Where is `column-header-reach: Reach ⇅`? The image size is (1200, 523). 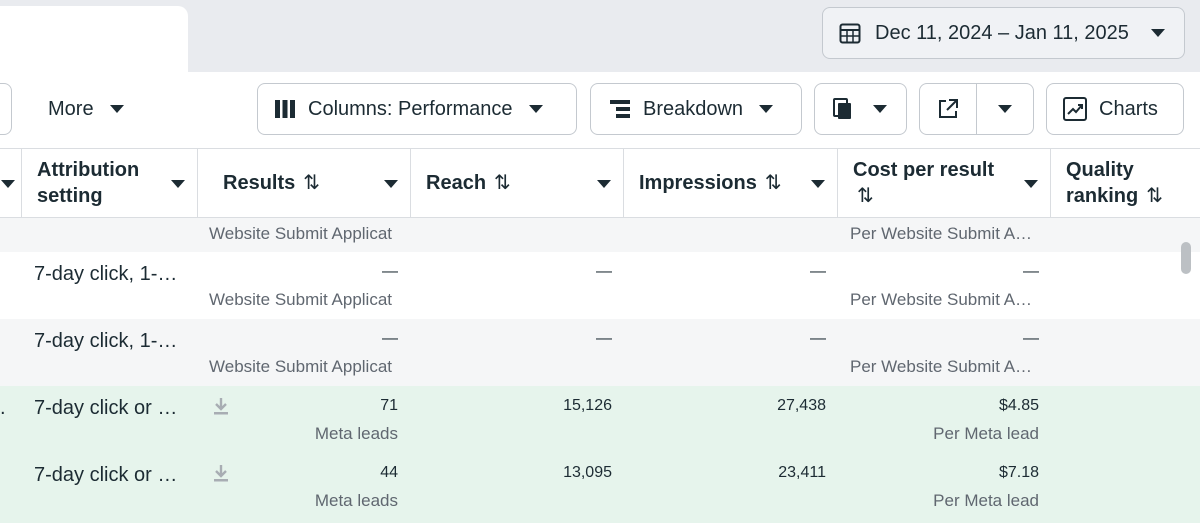 column-header-reach: Reach ⇅ is located at coordinates (517, 183).